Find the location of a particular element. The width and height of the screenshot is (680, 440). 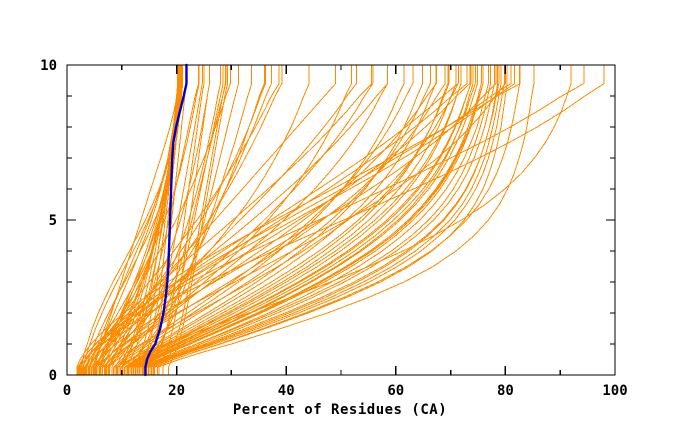

x-tick-label: 20 is located at coordinates (176, 391).